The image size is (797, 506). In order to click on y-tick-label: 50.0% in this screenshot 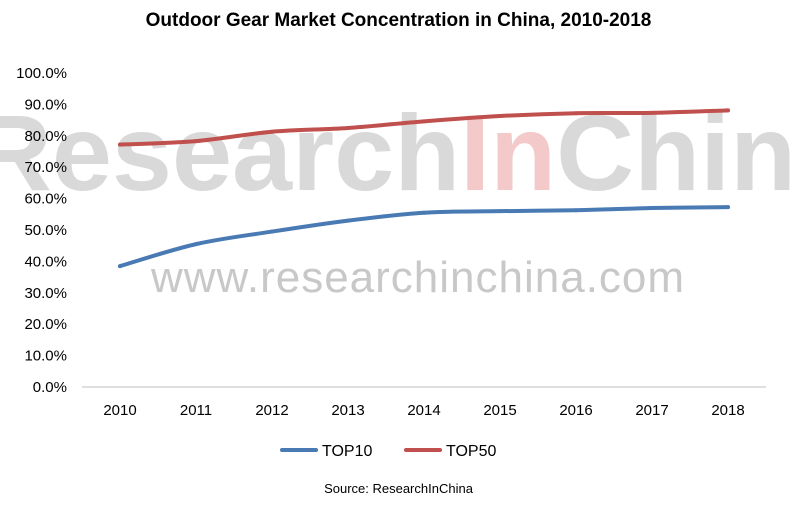, I will do `click(45, 230)`.